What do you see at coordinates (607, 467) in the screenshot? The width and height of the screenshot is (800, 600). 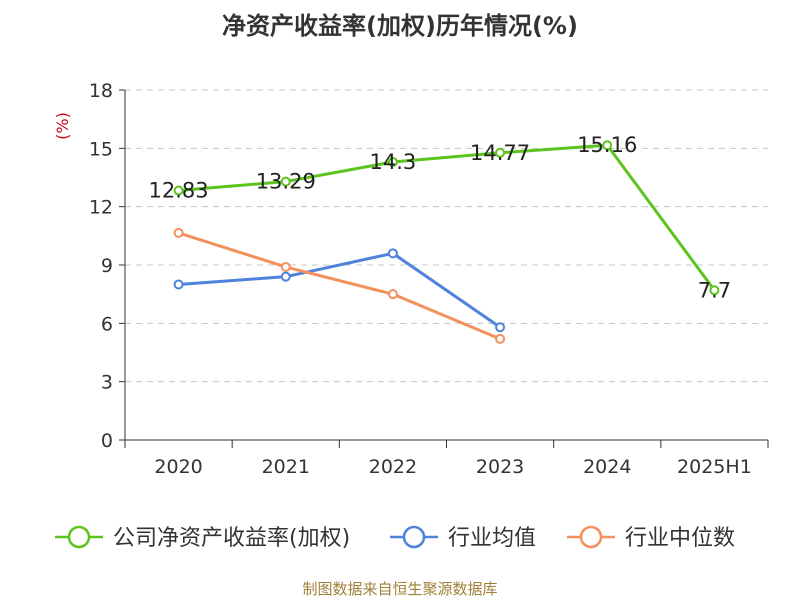 I see `x-tick-label: 2024` at bounding box center [607, 467].